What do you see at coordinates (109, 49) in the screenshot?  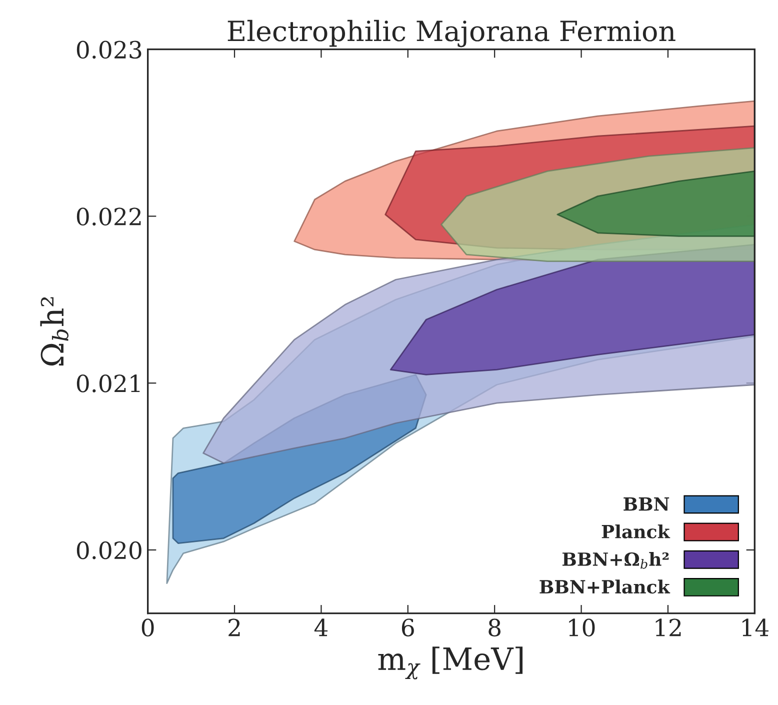 I see `y-tick-label: 0.023` at bounding box center [109, 49].